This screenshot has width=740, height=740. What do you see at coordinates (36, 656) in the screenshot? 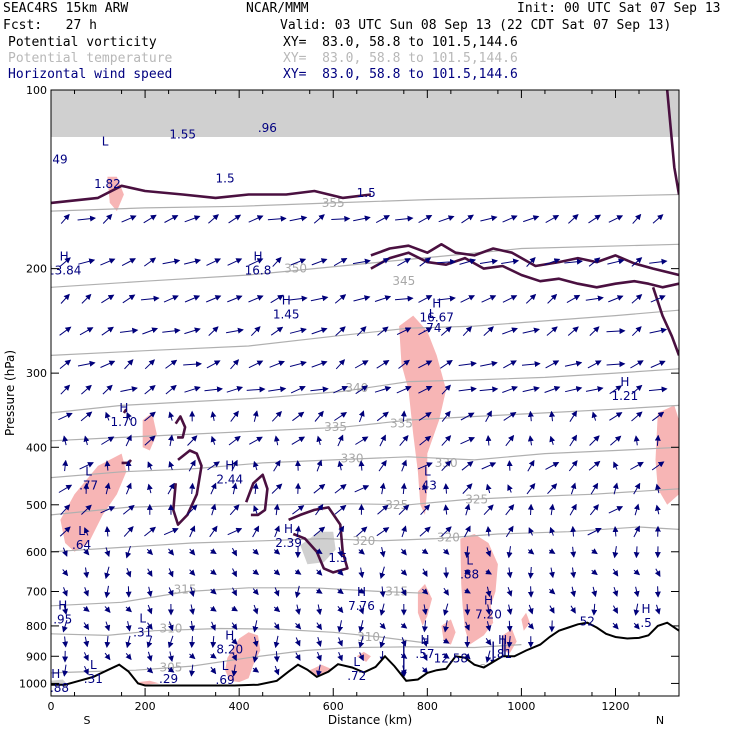
I see `y-tick-label: 900` at bounding box center [36, 656].